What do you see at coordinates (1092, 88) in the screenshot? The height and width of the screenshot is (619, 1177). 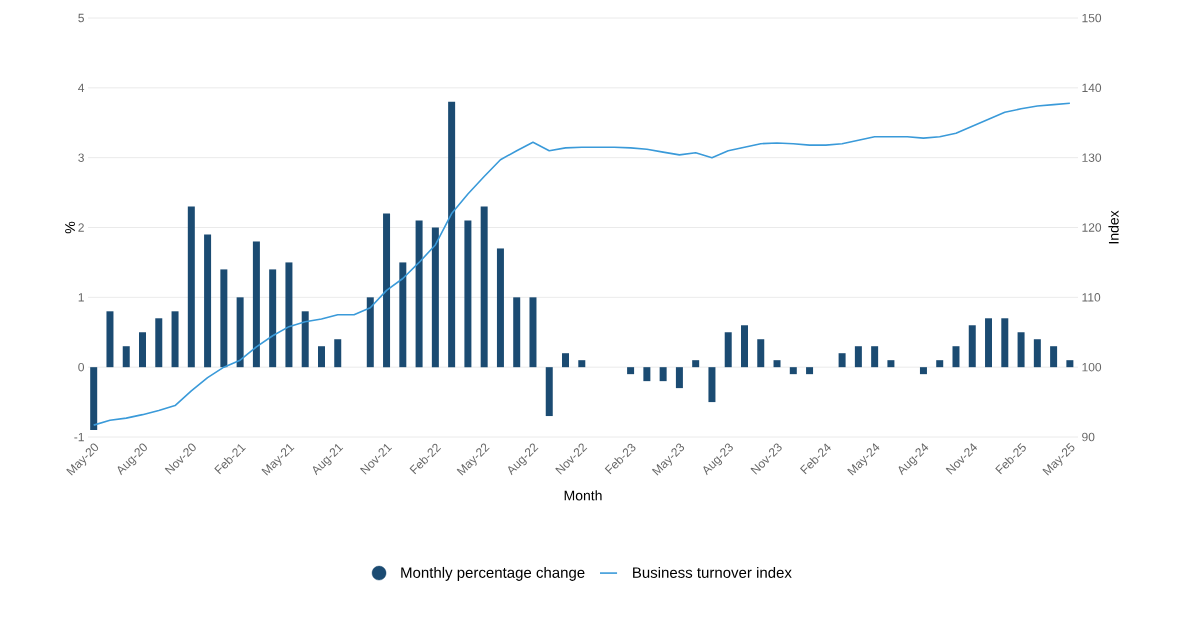 I see `y2-tick-label: 140` at bounding box center [1092, 88].